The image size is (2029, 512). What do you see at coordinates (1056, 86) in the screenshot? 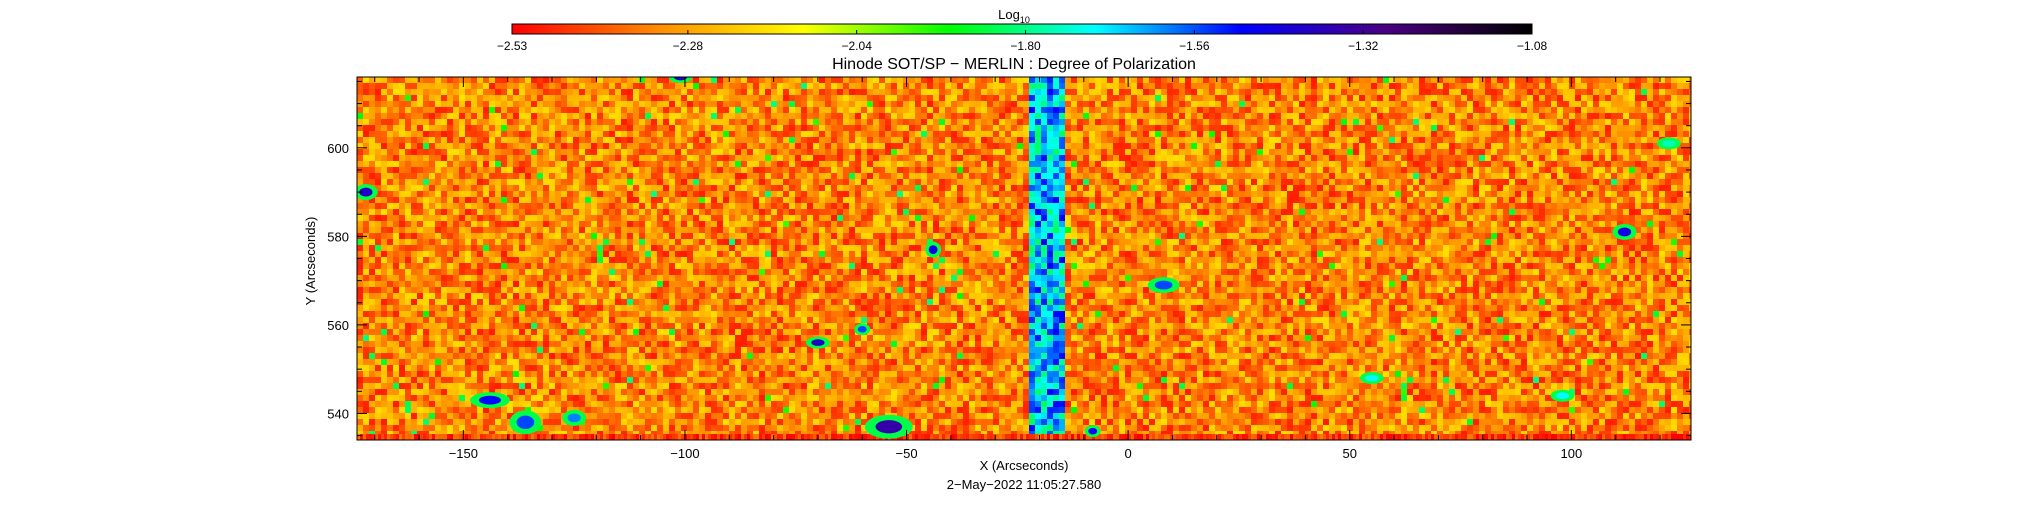
I see `band-cell` at bounding box center [1056, 86].